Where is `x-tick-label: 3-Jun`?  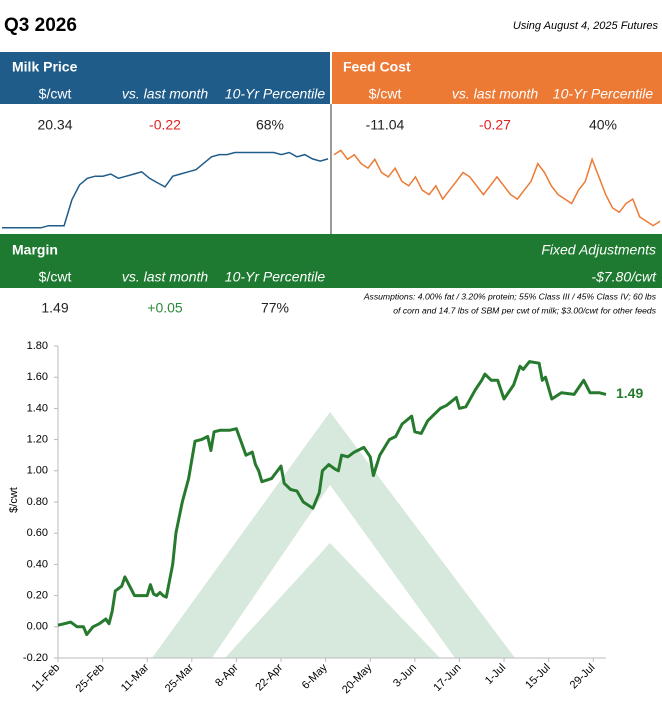
x-tick-label: 3-Jun is located at coordinates (405, 676).